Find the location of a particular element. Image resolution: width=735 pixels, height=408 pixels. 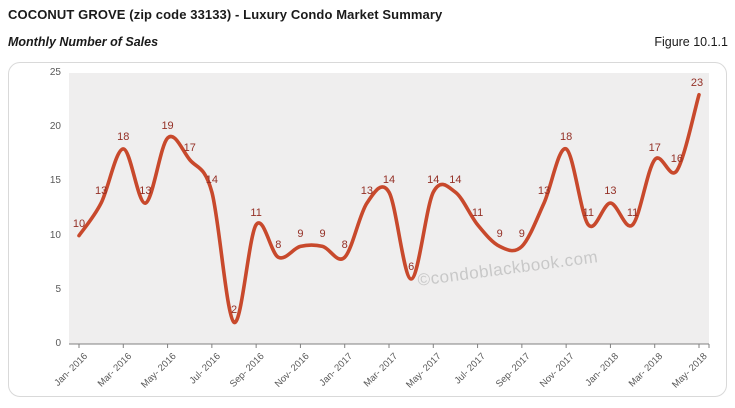

data-label: 2 is located at coordinates (234, 310).